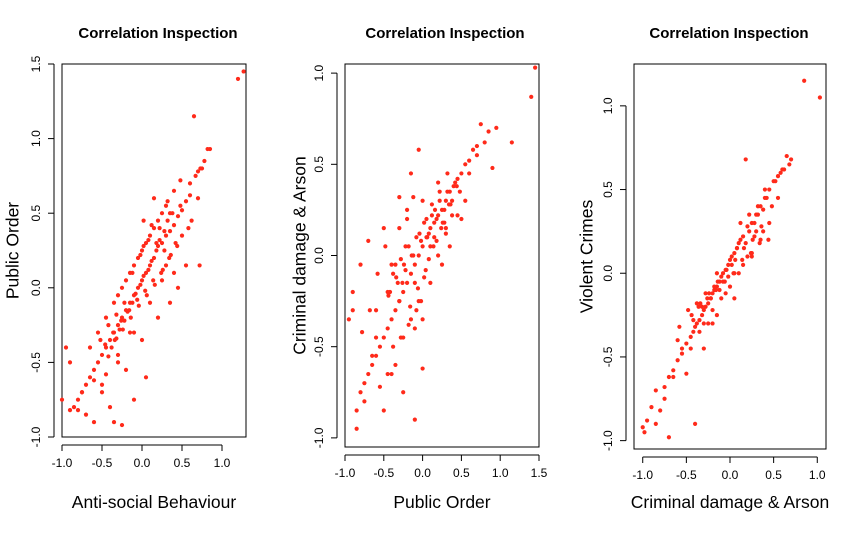  What do you see at coordinates (444, 33) in the screenshot?
I see `chart-title: Correlation Inspection` at bounding box center [444, 33].